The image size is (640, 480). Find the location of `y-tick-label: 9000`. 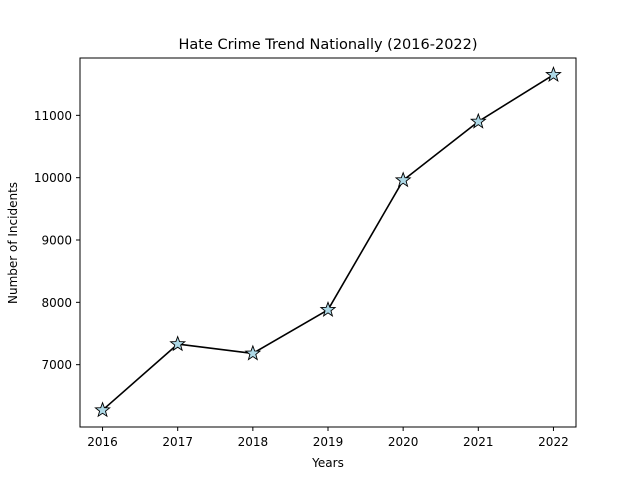

y-tick-label: 9000 is located at coordinates (56, 241).